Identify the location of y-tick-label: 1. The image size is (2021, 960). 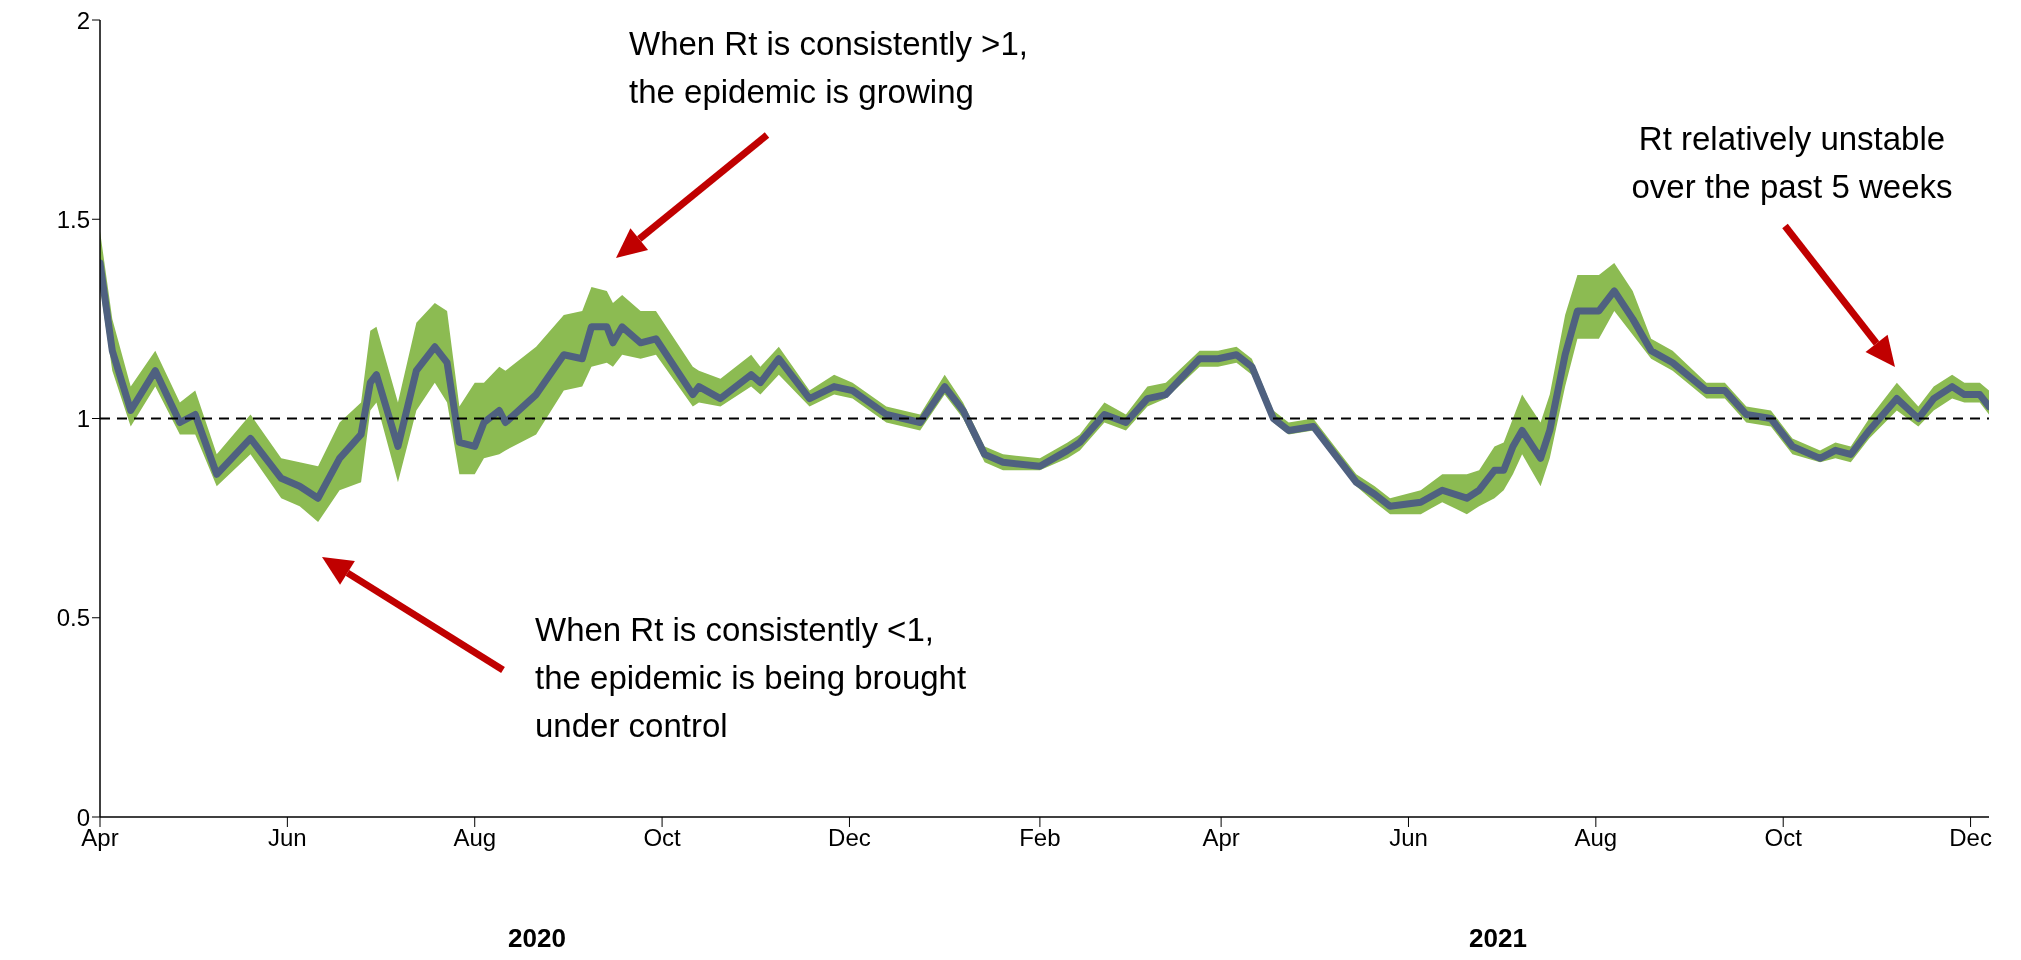
(83, 419).